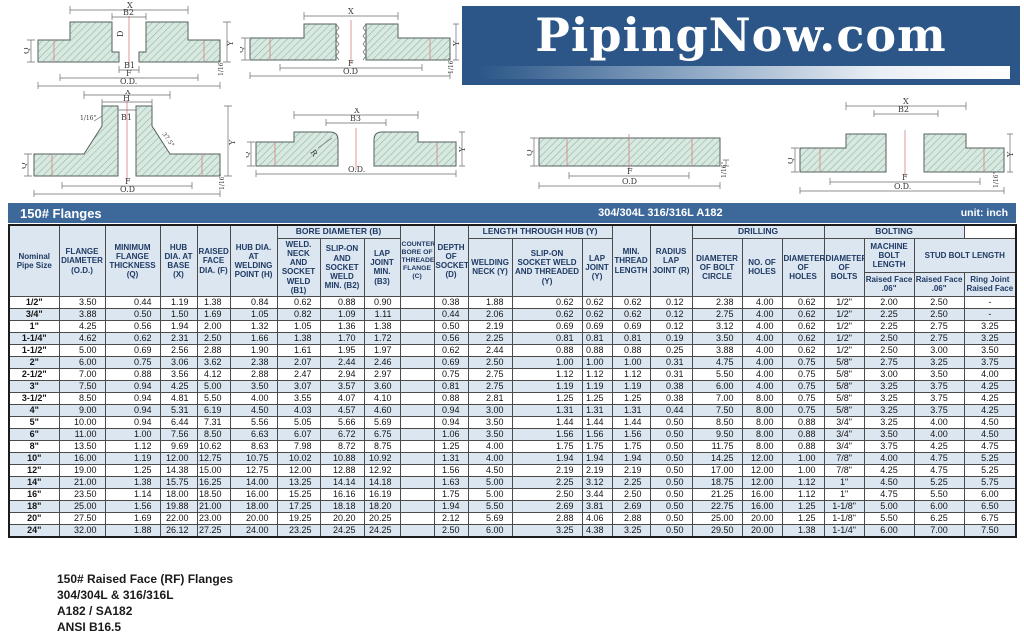 Image resolution: width=1024 pixels, height=635 pixels. Describe the element at coordinates (671, 386) in the screenshot. I see `value-cell: 0.38` at that location.